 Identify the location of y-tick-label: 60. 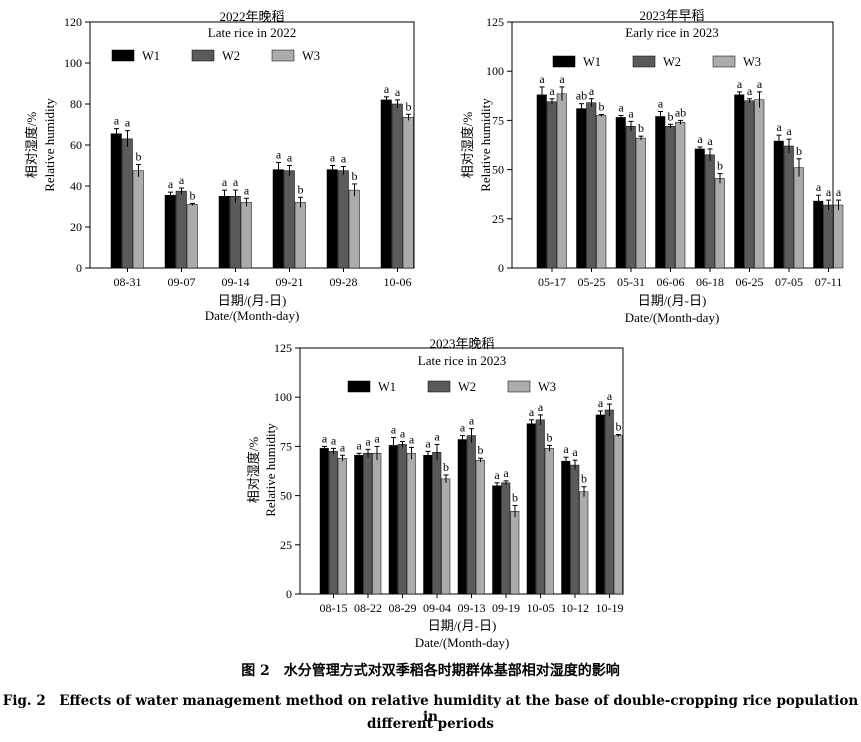
(76, 145).